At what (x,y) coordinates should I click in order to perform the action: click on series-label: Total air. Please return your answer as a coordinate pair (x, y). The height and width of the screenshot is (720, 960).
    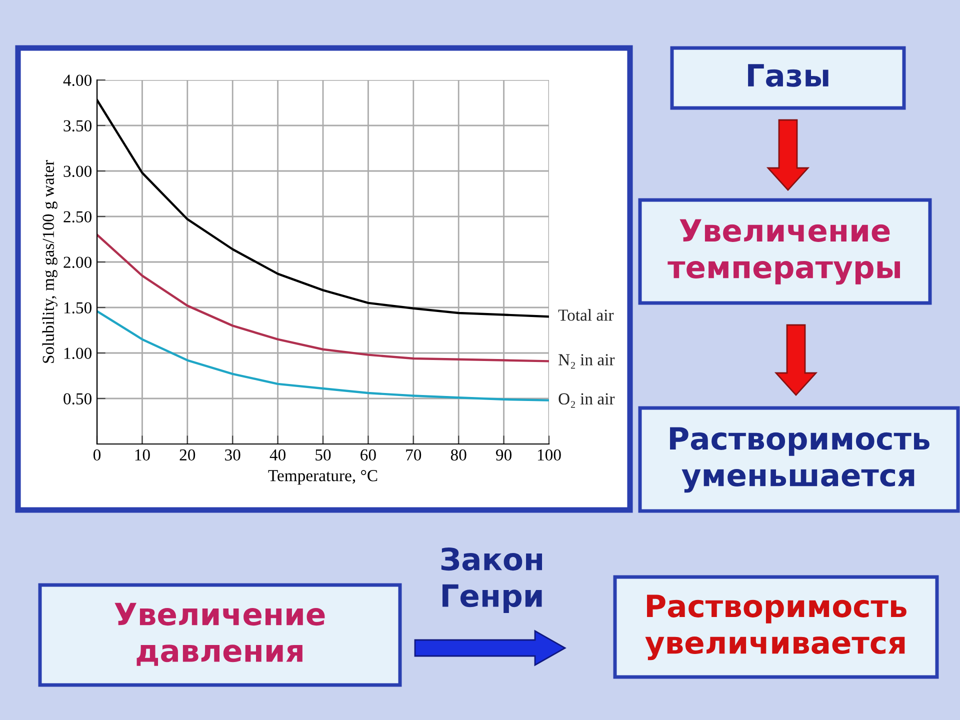
    Looking at the image, I should click on (586, 315).